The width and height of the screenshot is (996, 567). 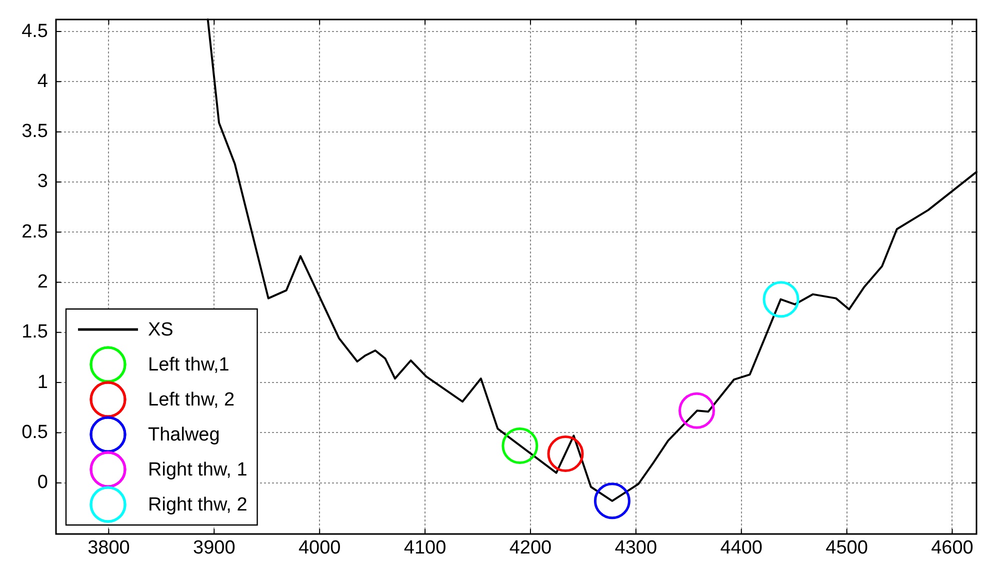 I want to click on legend-label: Right thw, 1, so click(x=198, y=470).